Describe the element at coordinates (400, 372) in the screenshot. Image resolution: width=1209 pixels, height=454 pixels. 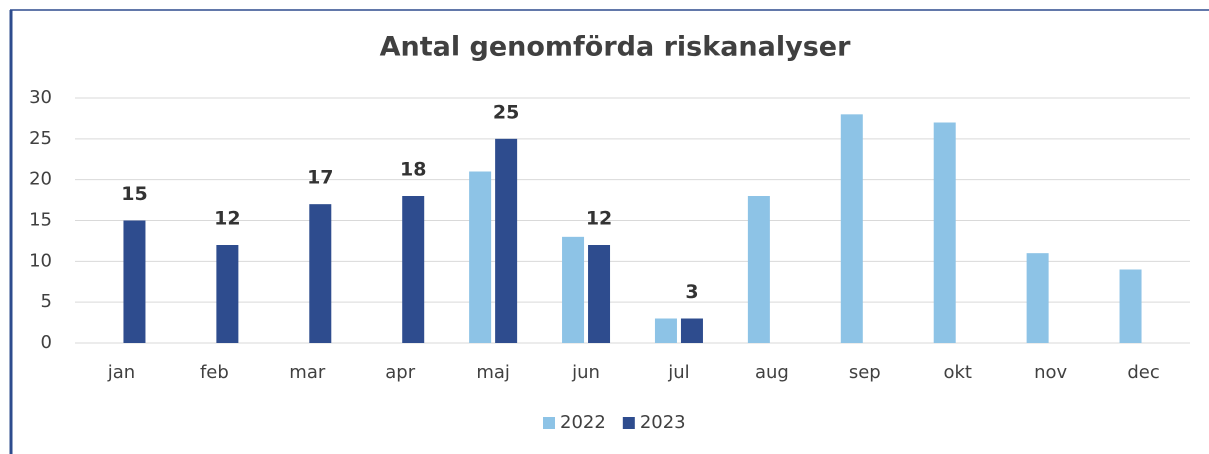
I see `x-tick-label: apr` at that location.